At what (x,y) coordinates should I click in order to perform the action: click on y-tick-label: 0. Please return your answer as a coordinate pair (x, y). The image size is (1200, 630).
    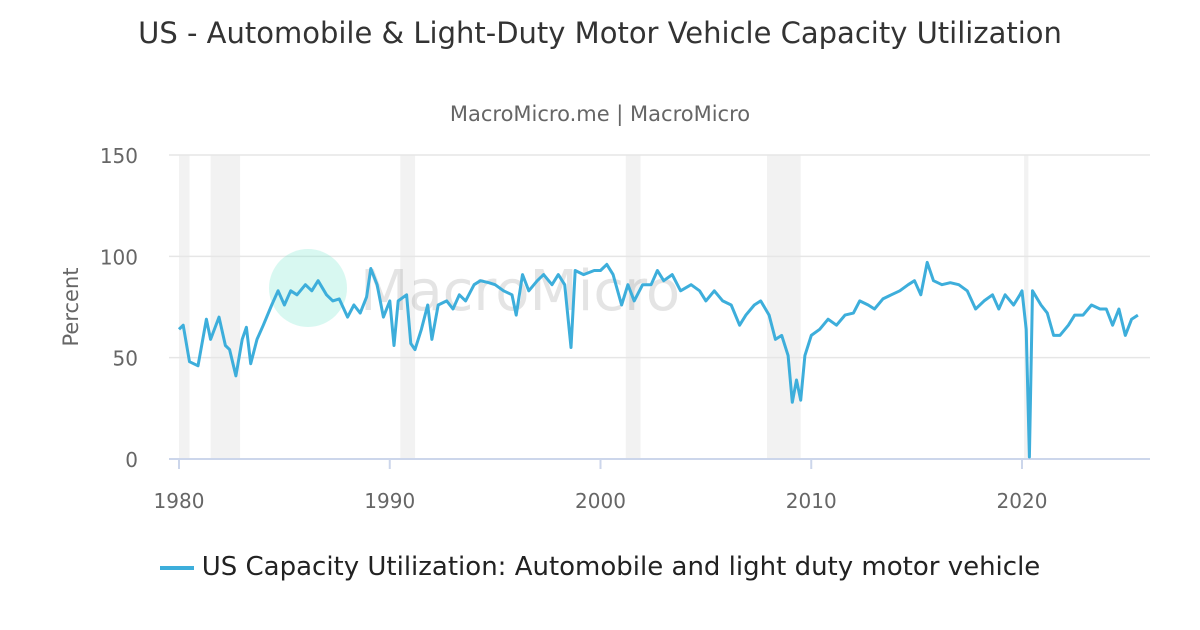
    Looking at the image, I should click on (131, 460).